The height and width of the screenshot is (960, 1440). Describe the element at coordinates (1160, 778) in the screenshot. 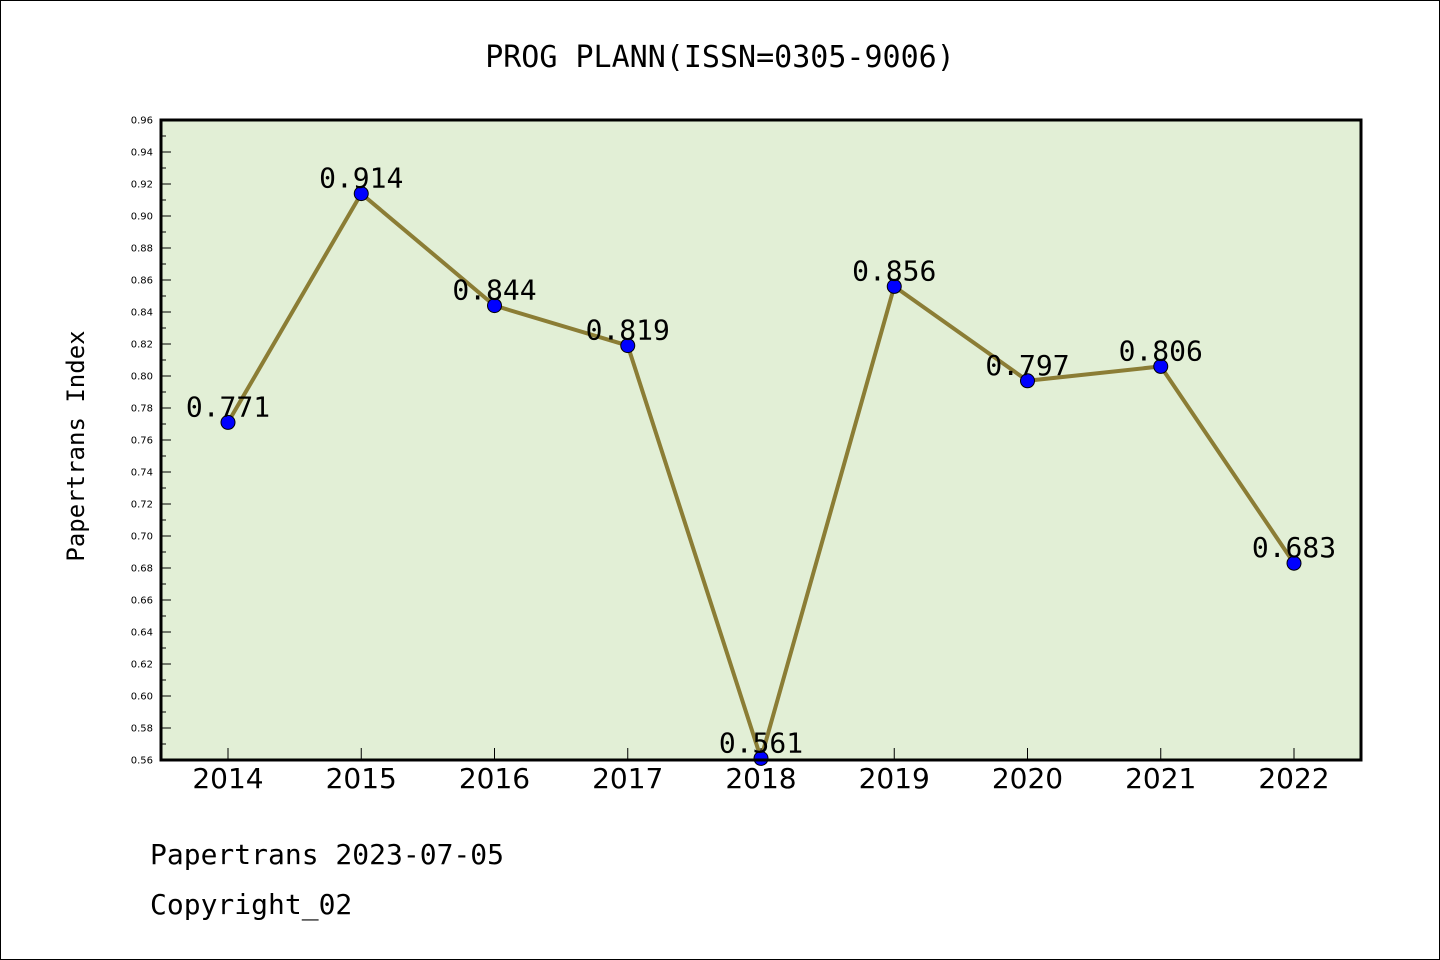

I see `x-tick-label: 2021` at that location.